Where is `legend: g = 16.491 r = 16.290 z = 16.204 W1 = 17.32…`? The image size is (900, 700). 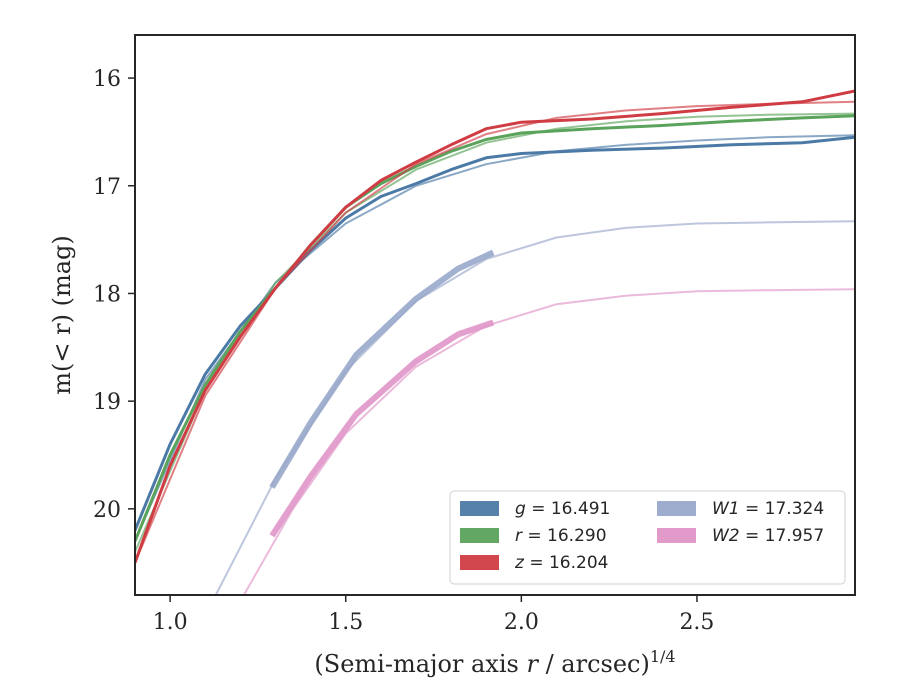
legend: g = 16.491 r = 16.290 z = 16.204 W1 = 17.32… is located at coordinates (647, 537).